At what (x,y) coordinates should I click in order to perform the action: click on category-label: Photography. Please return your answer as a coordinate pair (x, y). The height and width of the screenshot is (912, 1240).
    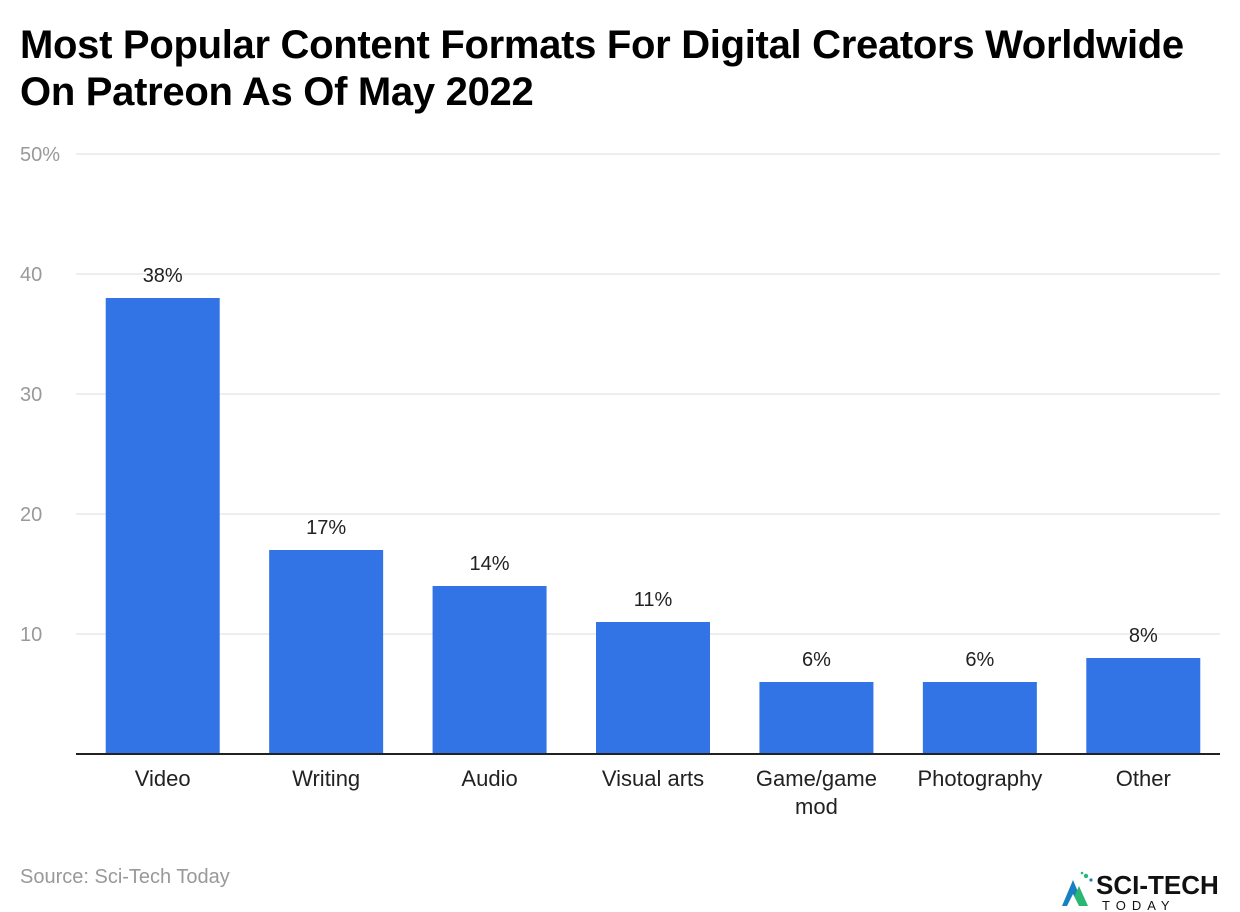
    Looking at the image, I should click on (979, 778).